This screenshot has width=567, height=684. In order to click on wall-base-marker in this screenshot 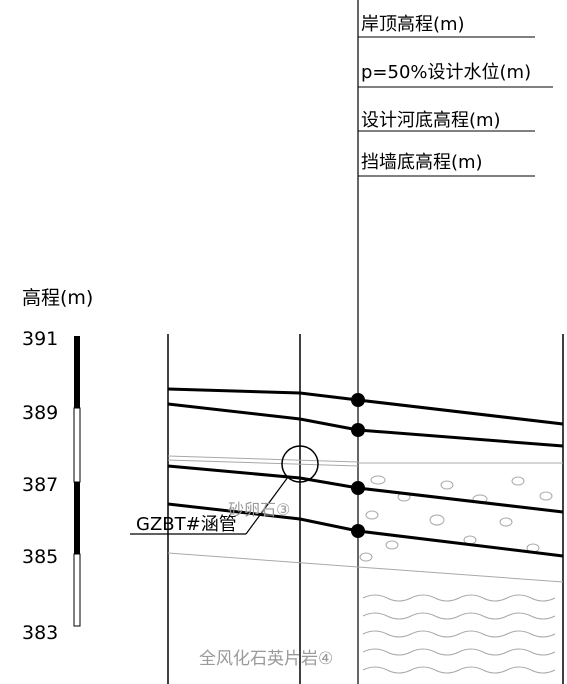, I will do `click(358, 531)`.